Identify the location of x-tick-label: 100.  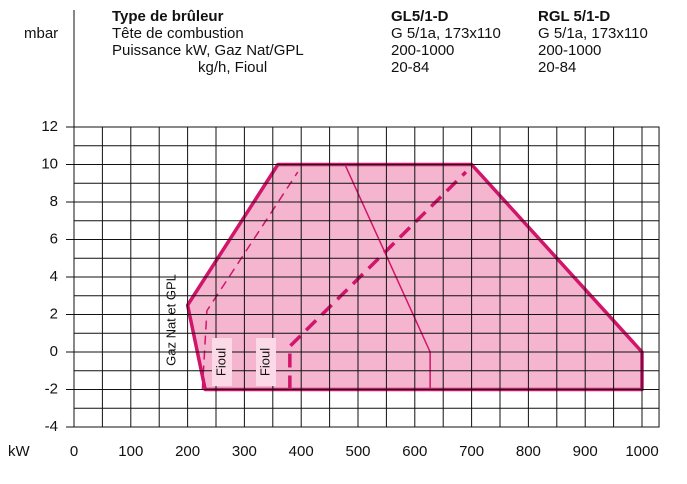
(130, 451).